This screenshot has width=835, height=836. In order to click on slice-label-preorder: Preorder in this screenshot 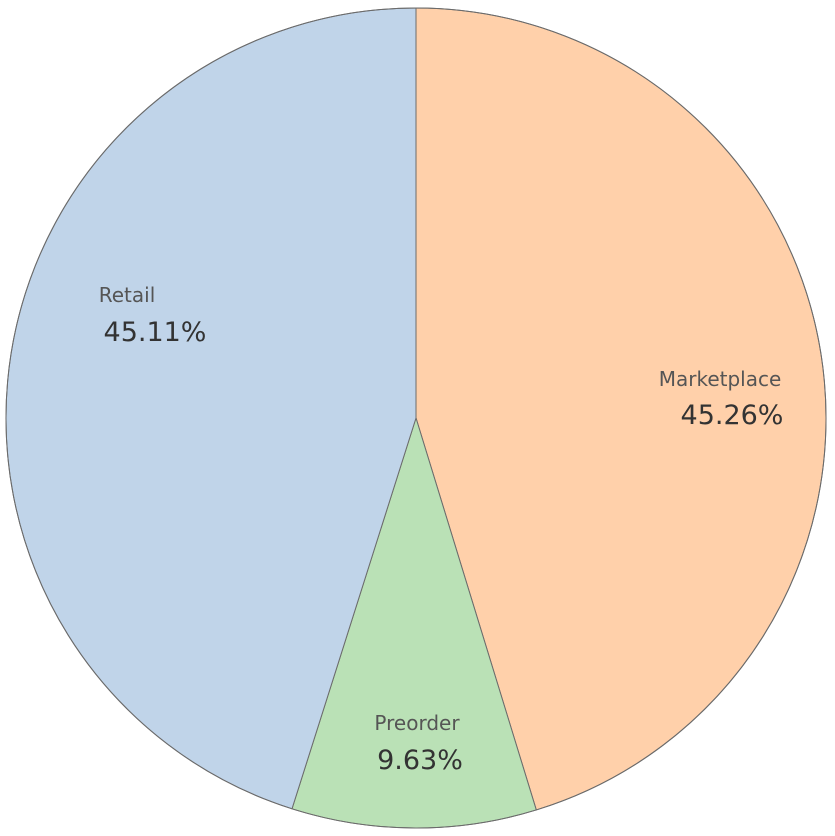, I will do `click(417, 723)`.